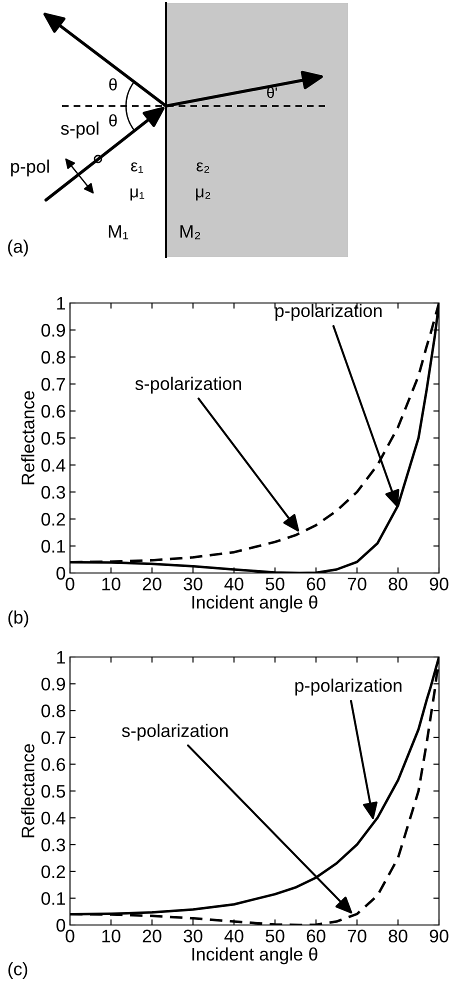  What do you see at coordinates (190, 232) in the screenshot?
I see `text: M₂` at bounding box center [190, 232].